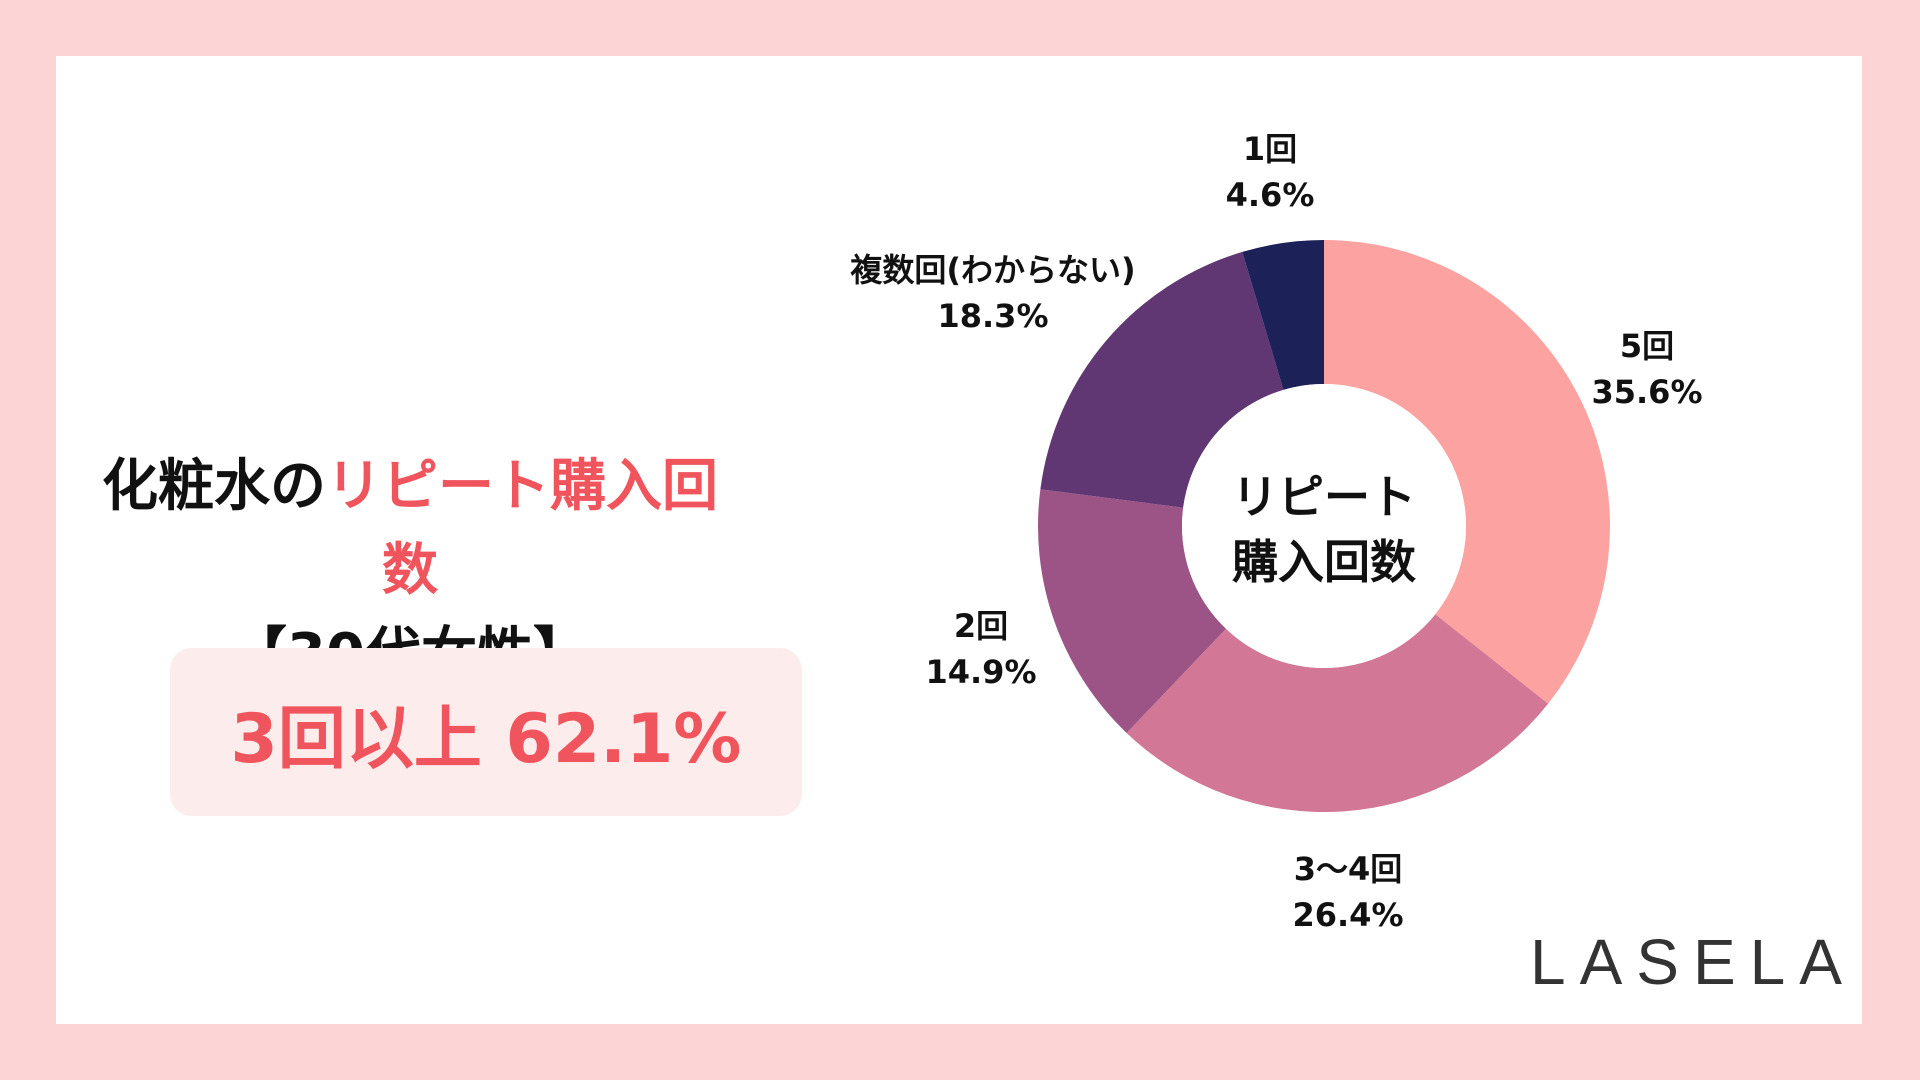  I want to click on slice-value-label: 14.9%, so click(980, 672).